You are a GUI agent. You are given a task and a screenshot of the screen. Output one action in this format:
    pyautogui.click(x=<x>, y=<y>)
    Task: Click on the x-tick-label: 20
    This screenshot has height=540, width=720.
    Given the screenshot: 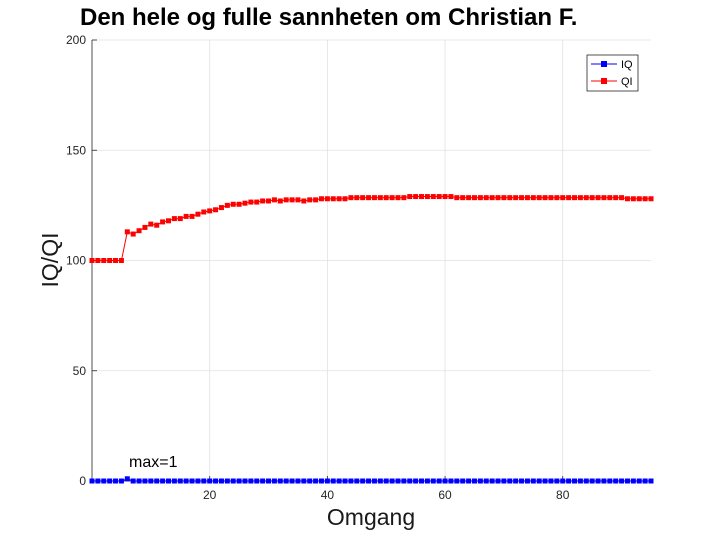 What is the action you would take?
    pyautogui.click(x=210, y=495)
    